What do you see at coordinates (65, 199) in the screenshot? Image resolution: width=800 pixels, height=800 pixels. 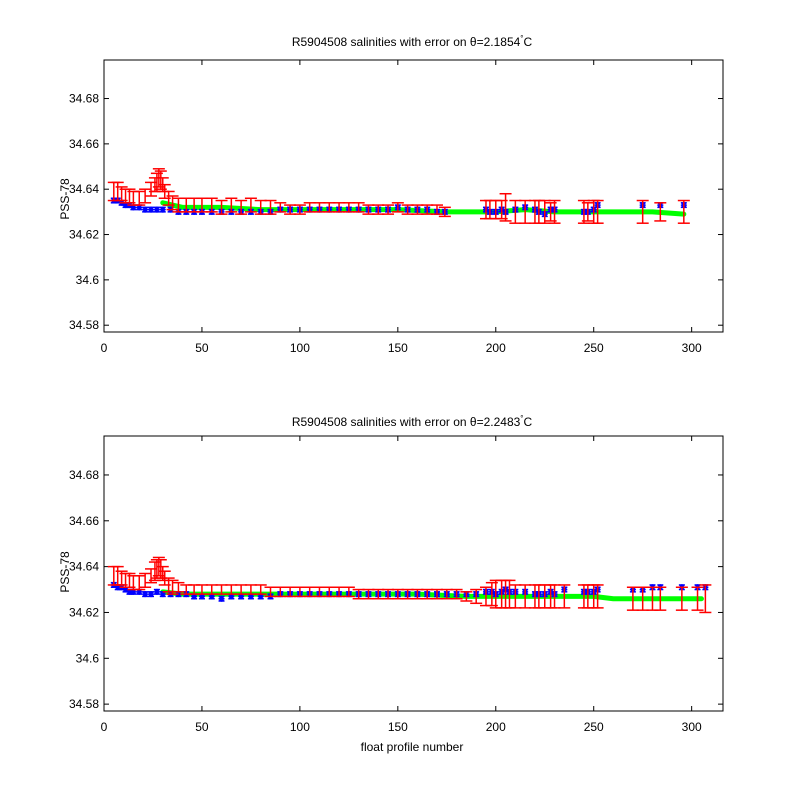 I see `y-axis-label-1: PSS-78` at bounding box center [65, 199].